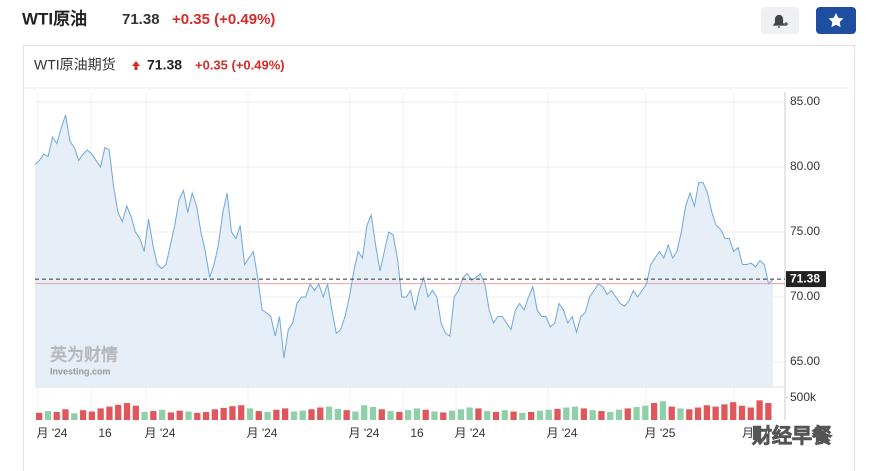 Image resolution: width=870 pixels, height=471 pixels. I want to click on current-price-label: 71.38, so click(805, 278).